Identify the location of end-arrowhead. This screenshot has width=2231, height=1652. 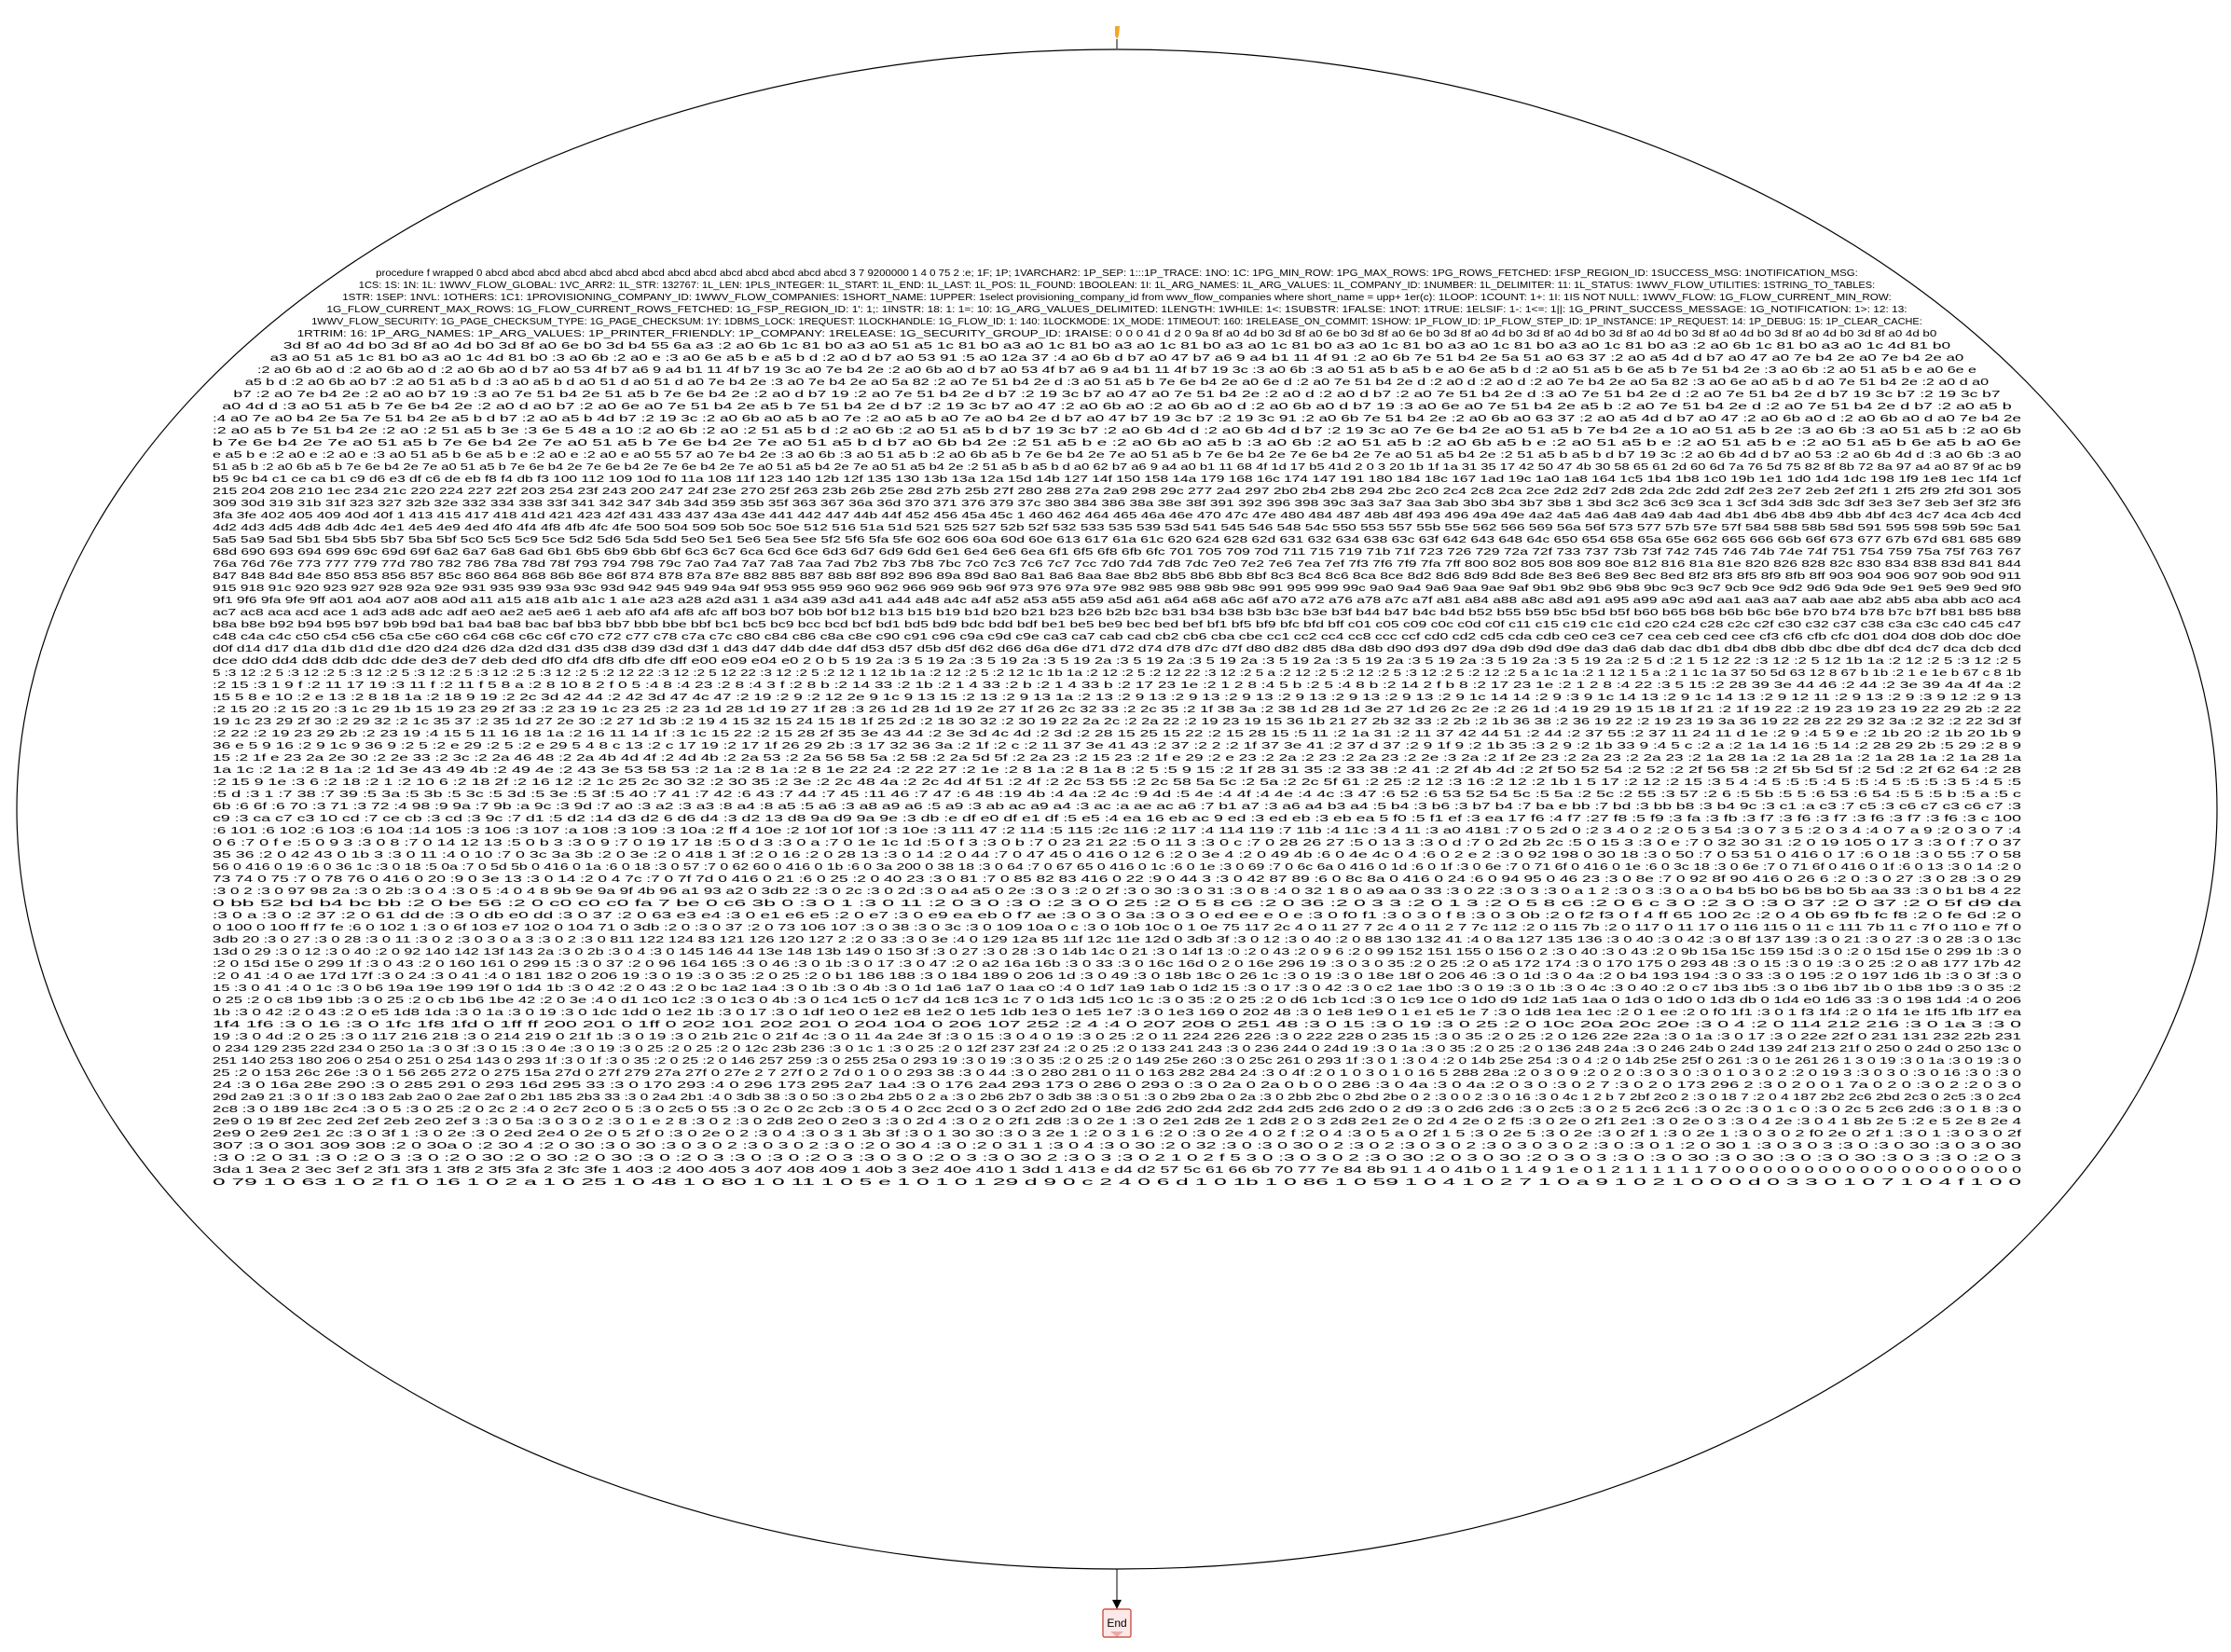
(1117, 1604).